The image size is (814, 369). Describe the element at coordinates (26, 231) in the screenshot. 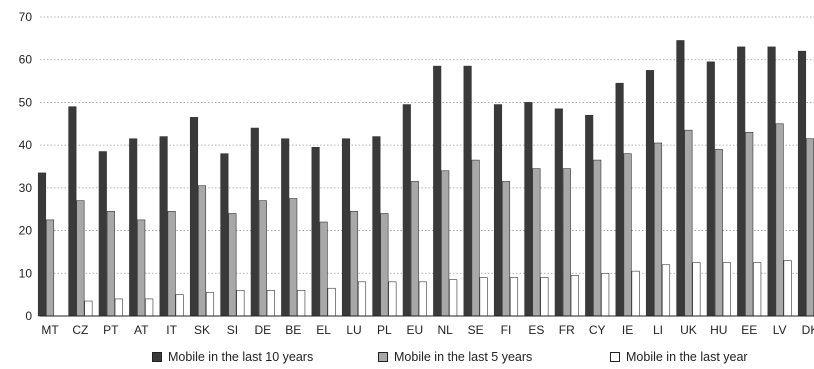

I see `y-tick-label-20: 20` at that location.